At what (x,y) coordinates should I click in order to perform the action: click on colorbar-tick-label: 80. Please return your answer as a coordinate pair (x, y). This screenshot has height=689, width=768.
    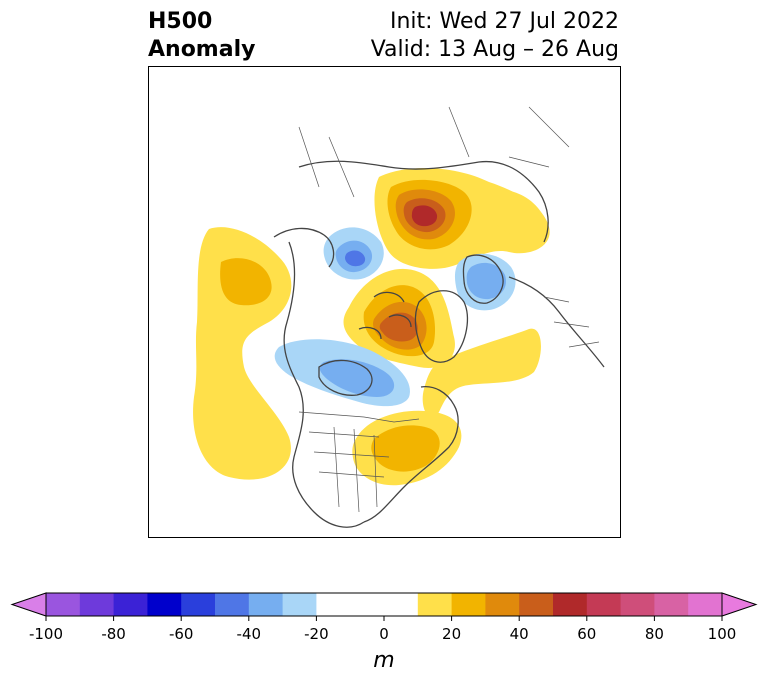
    Looking at the image, I should click on (654, 634).